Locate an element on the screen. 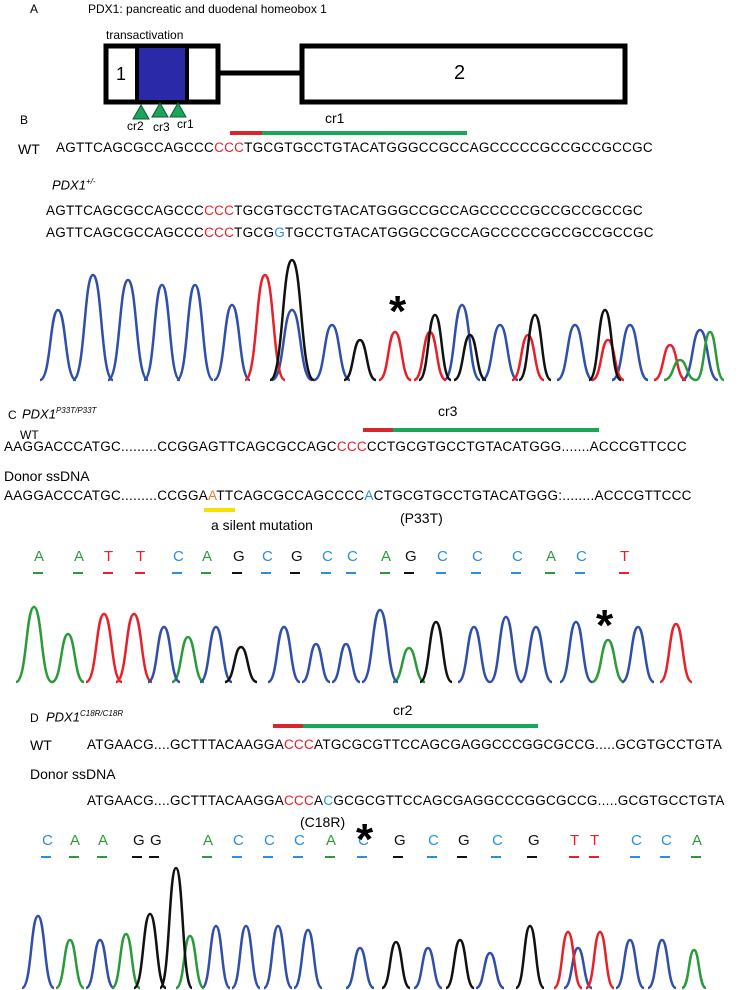 The image size is (747, 990). gene-title: PDX1: pancreatic and duodenal homeobox 1 is located at coordinates (207, 9).